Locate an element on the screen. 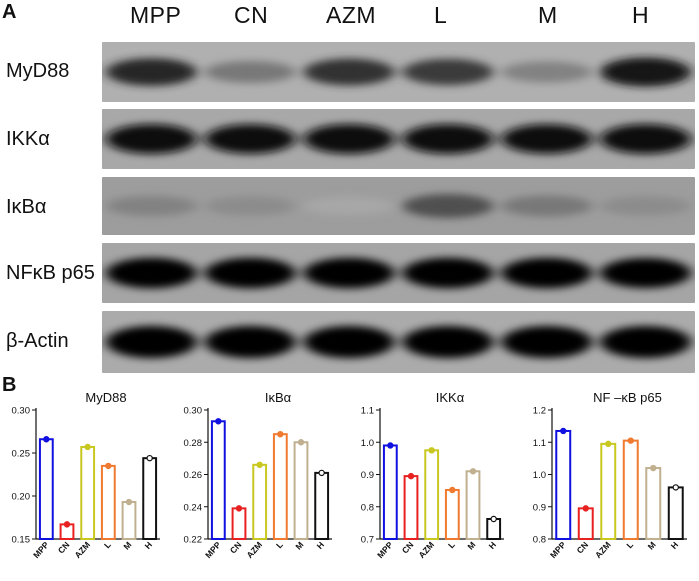 The width and height of the screenshot is (699, 581). y-tick-label: 0.25 is located at coordinates (21, 454).